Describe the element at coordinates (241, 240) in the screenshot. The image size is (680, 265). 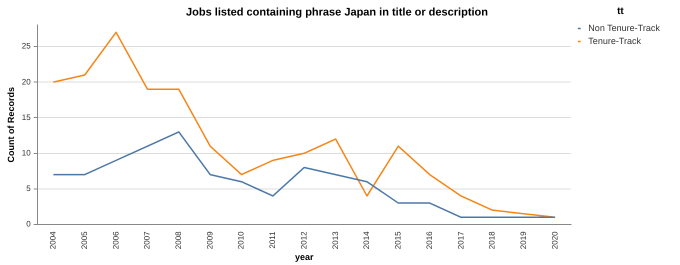
I see `x-tick-label: 2010` at that location.